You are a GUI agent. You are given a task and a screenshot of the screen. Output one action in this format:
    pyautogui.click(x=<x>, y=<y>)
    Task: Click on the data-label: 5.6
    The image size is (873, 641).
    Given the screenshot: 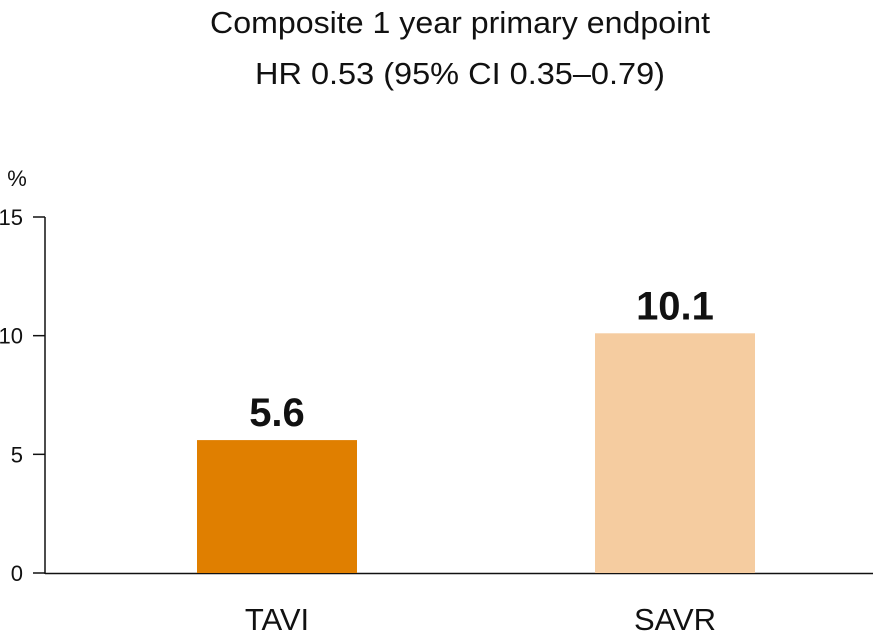 What is the action you would take?
    pyautogui.click(x=277, y=413)
    